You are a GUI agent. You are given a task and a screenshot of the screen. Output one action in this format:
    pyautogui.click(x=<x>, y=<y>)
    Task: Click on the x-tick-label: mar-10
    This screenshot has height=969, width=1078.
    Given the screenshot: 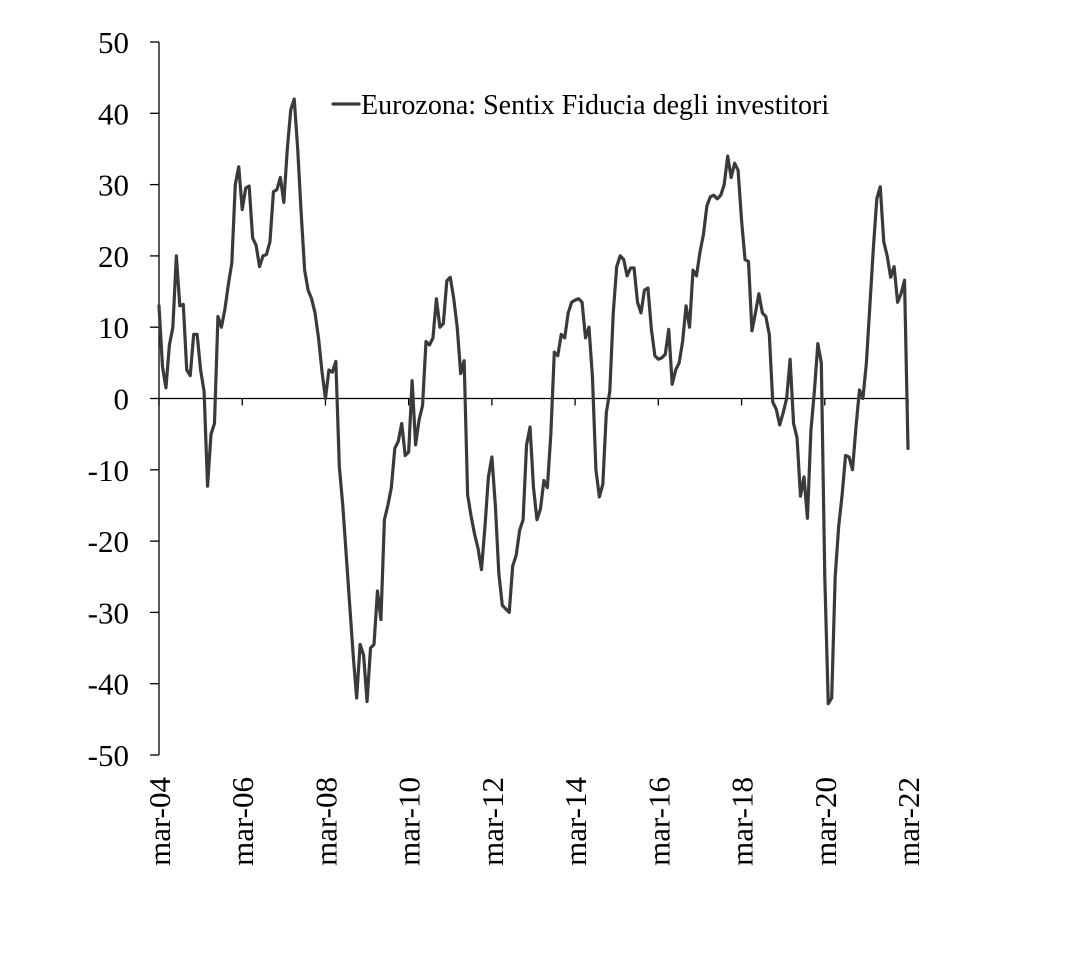 What is the action you would take?
    pyautogui.click(x=409, y=821)
    